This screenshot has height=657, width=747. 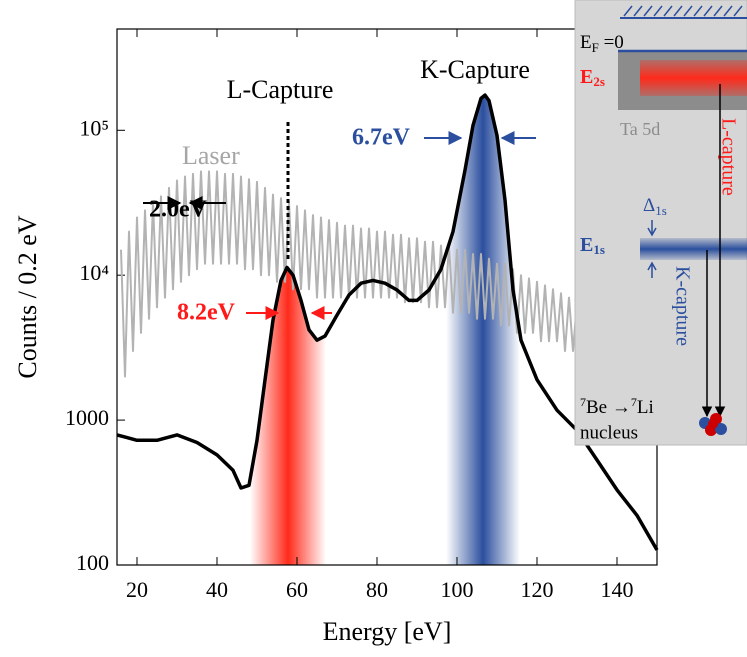 I want to click on annotation: L-Capture, so click(x=280, y=89).